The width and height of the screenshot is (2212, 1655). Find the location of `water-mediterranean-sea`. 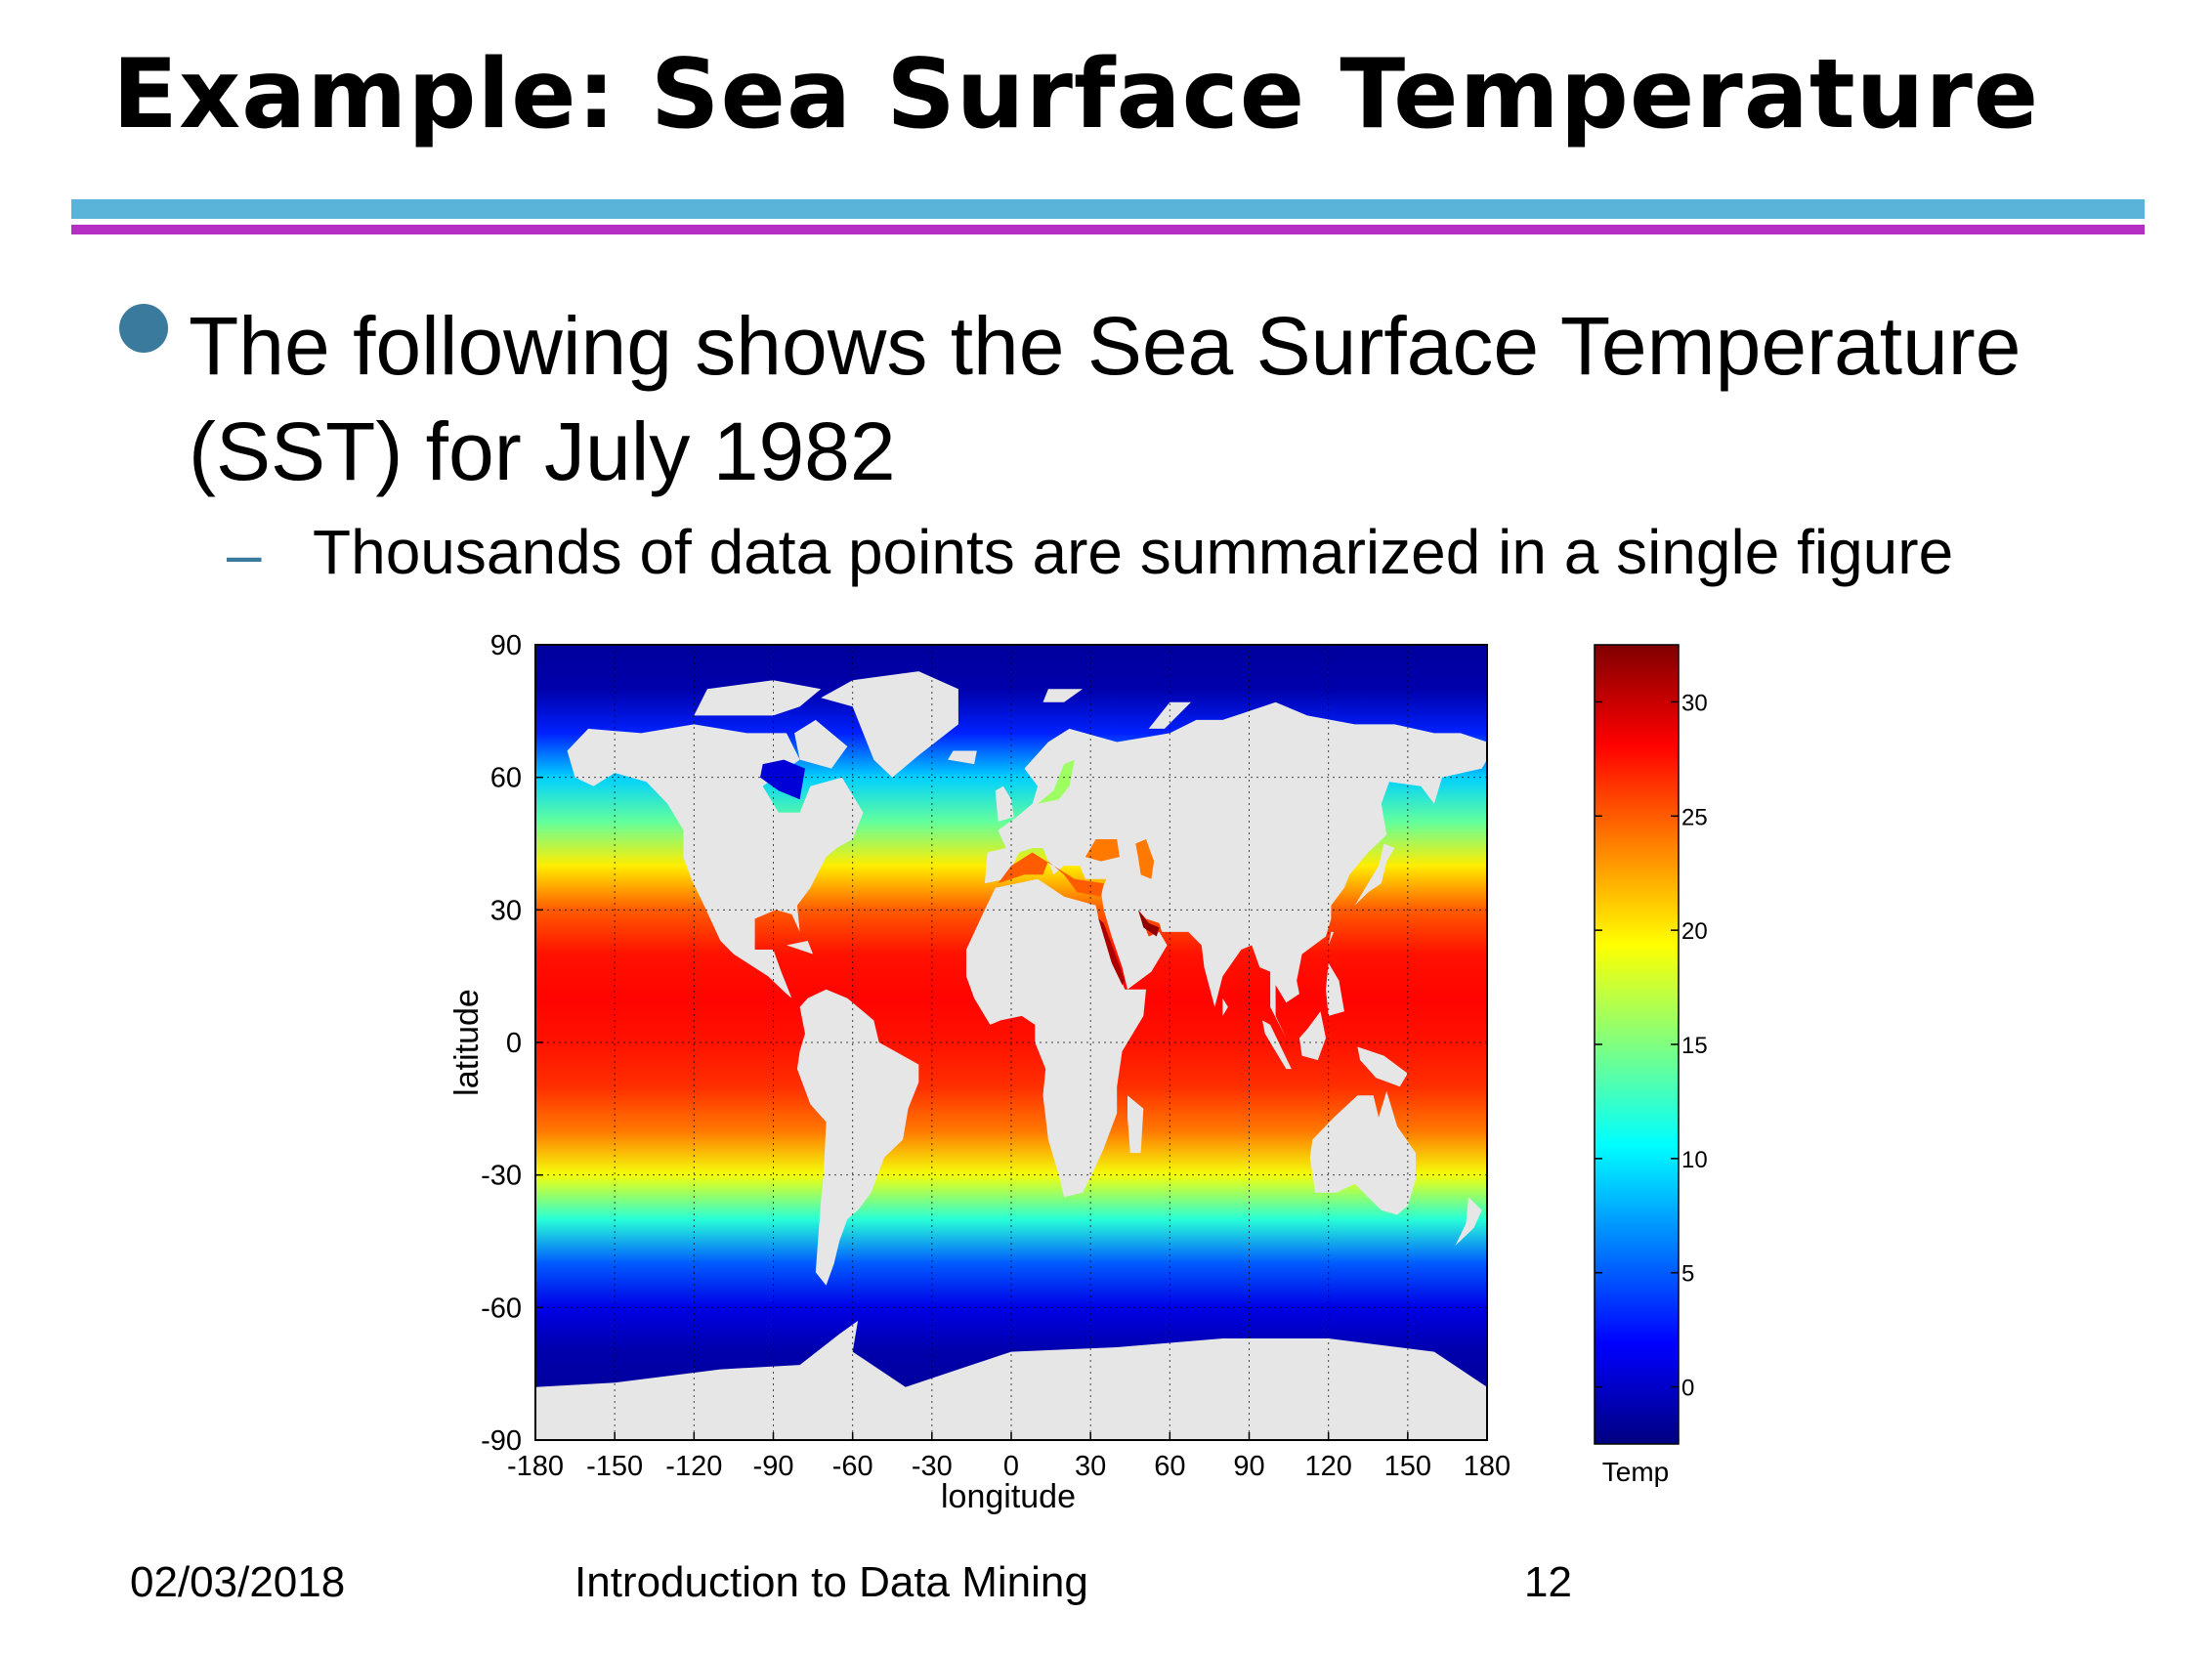

water-mediterranean-sea is located at coordinates (1051, 874).